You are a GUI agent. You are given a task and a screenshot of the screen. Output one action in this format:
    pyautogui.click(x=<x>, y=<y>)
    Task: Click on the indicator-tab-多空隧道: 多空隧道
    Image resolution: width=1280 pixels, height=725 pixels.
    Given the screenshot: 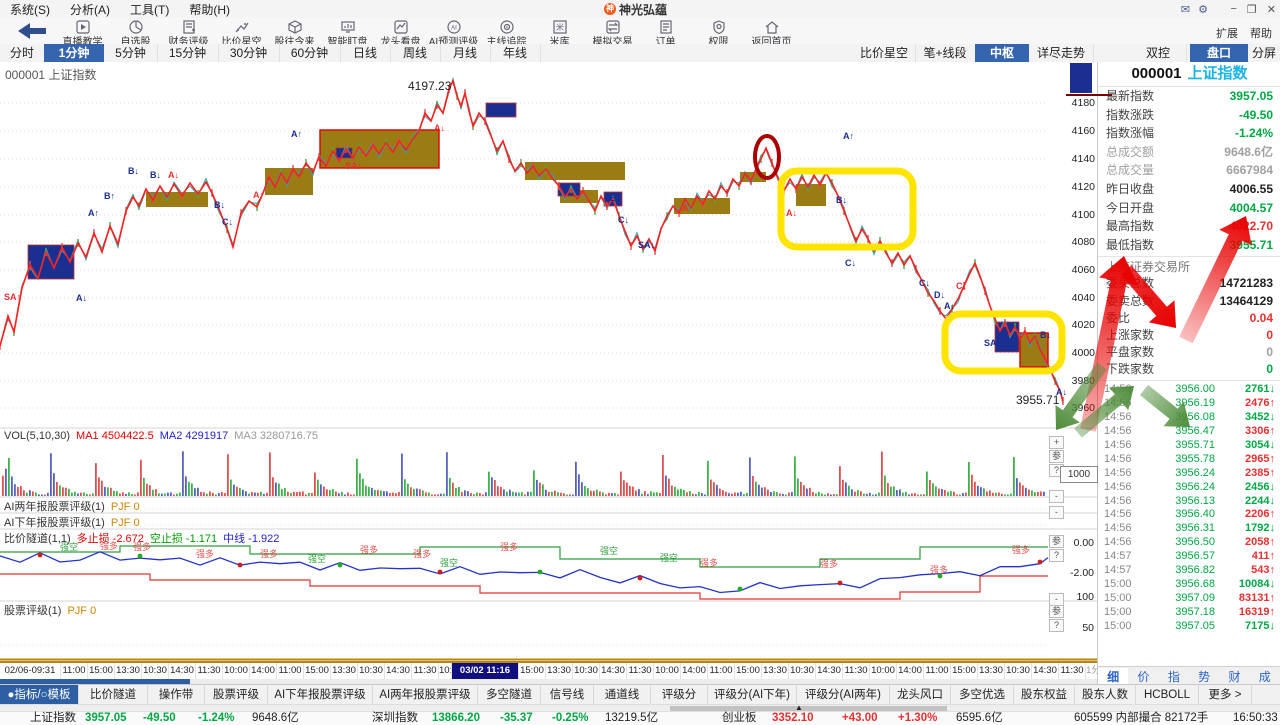 What is the action you would take?
    pyautogui.click(x=509, y=695)
    